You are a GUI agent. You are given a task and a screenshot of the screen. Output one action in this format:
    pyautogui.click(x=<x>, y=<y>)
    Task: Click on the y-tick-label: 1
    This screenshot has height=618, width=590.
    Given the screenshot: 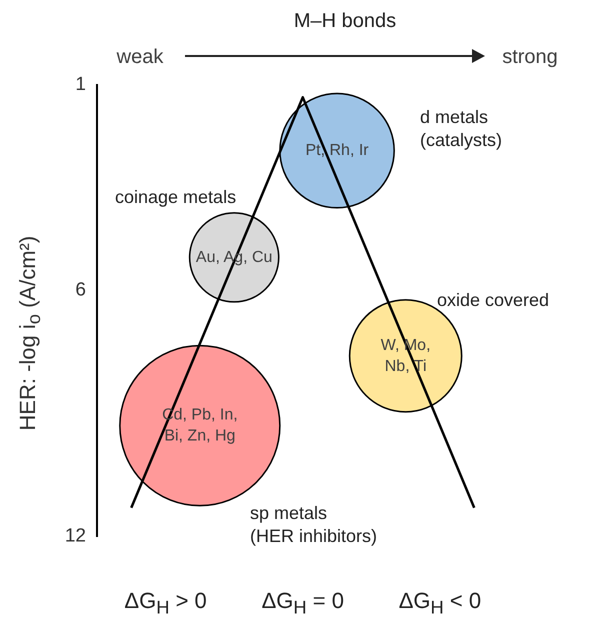 What is the action you would take?
    pyautogui.click(x=80, y=85)
    